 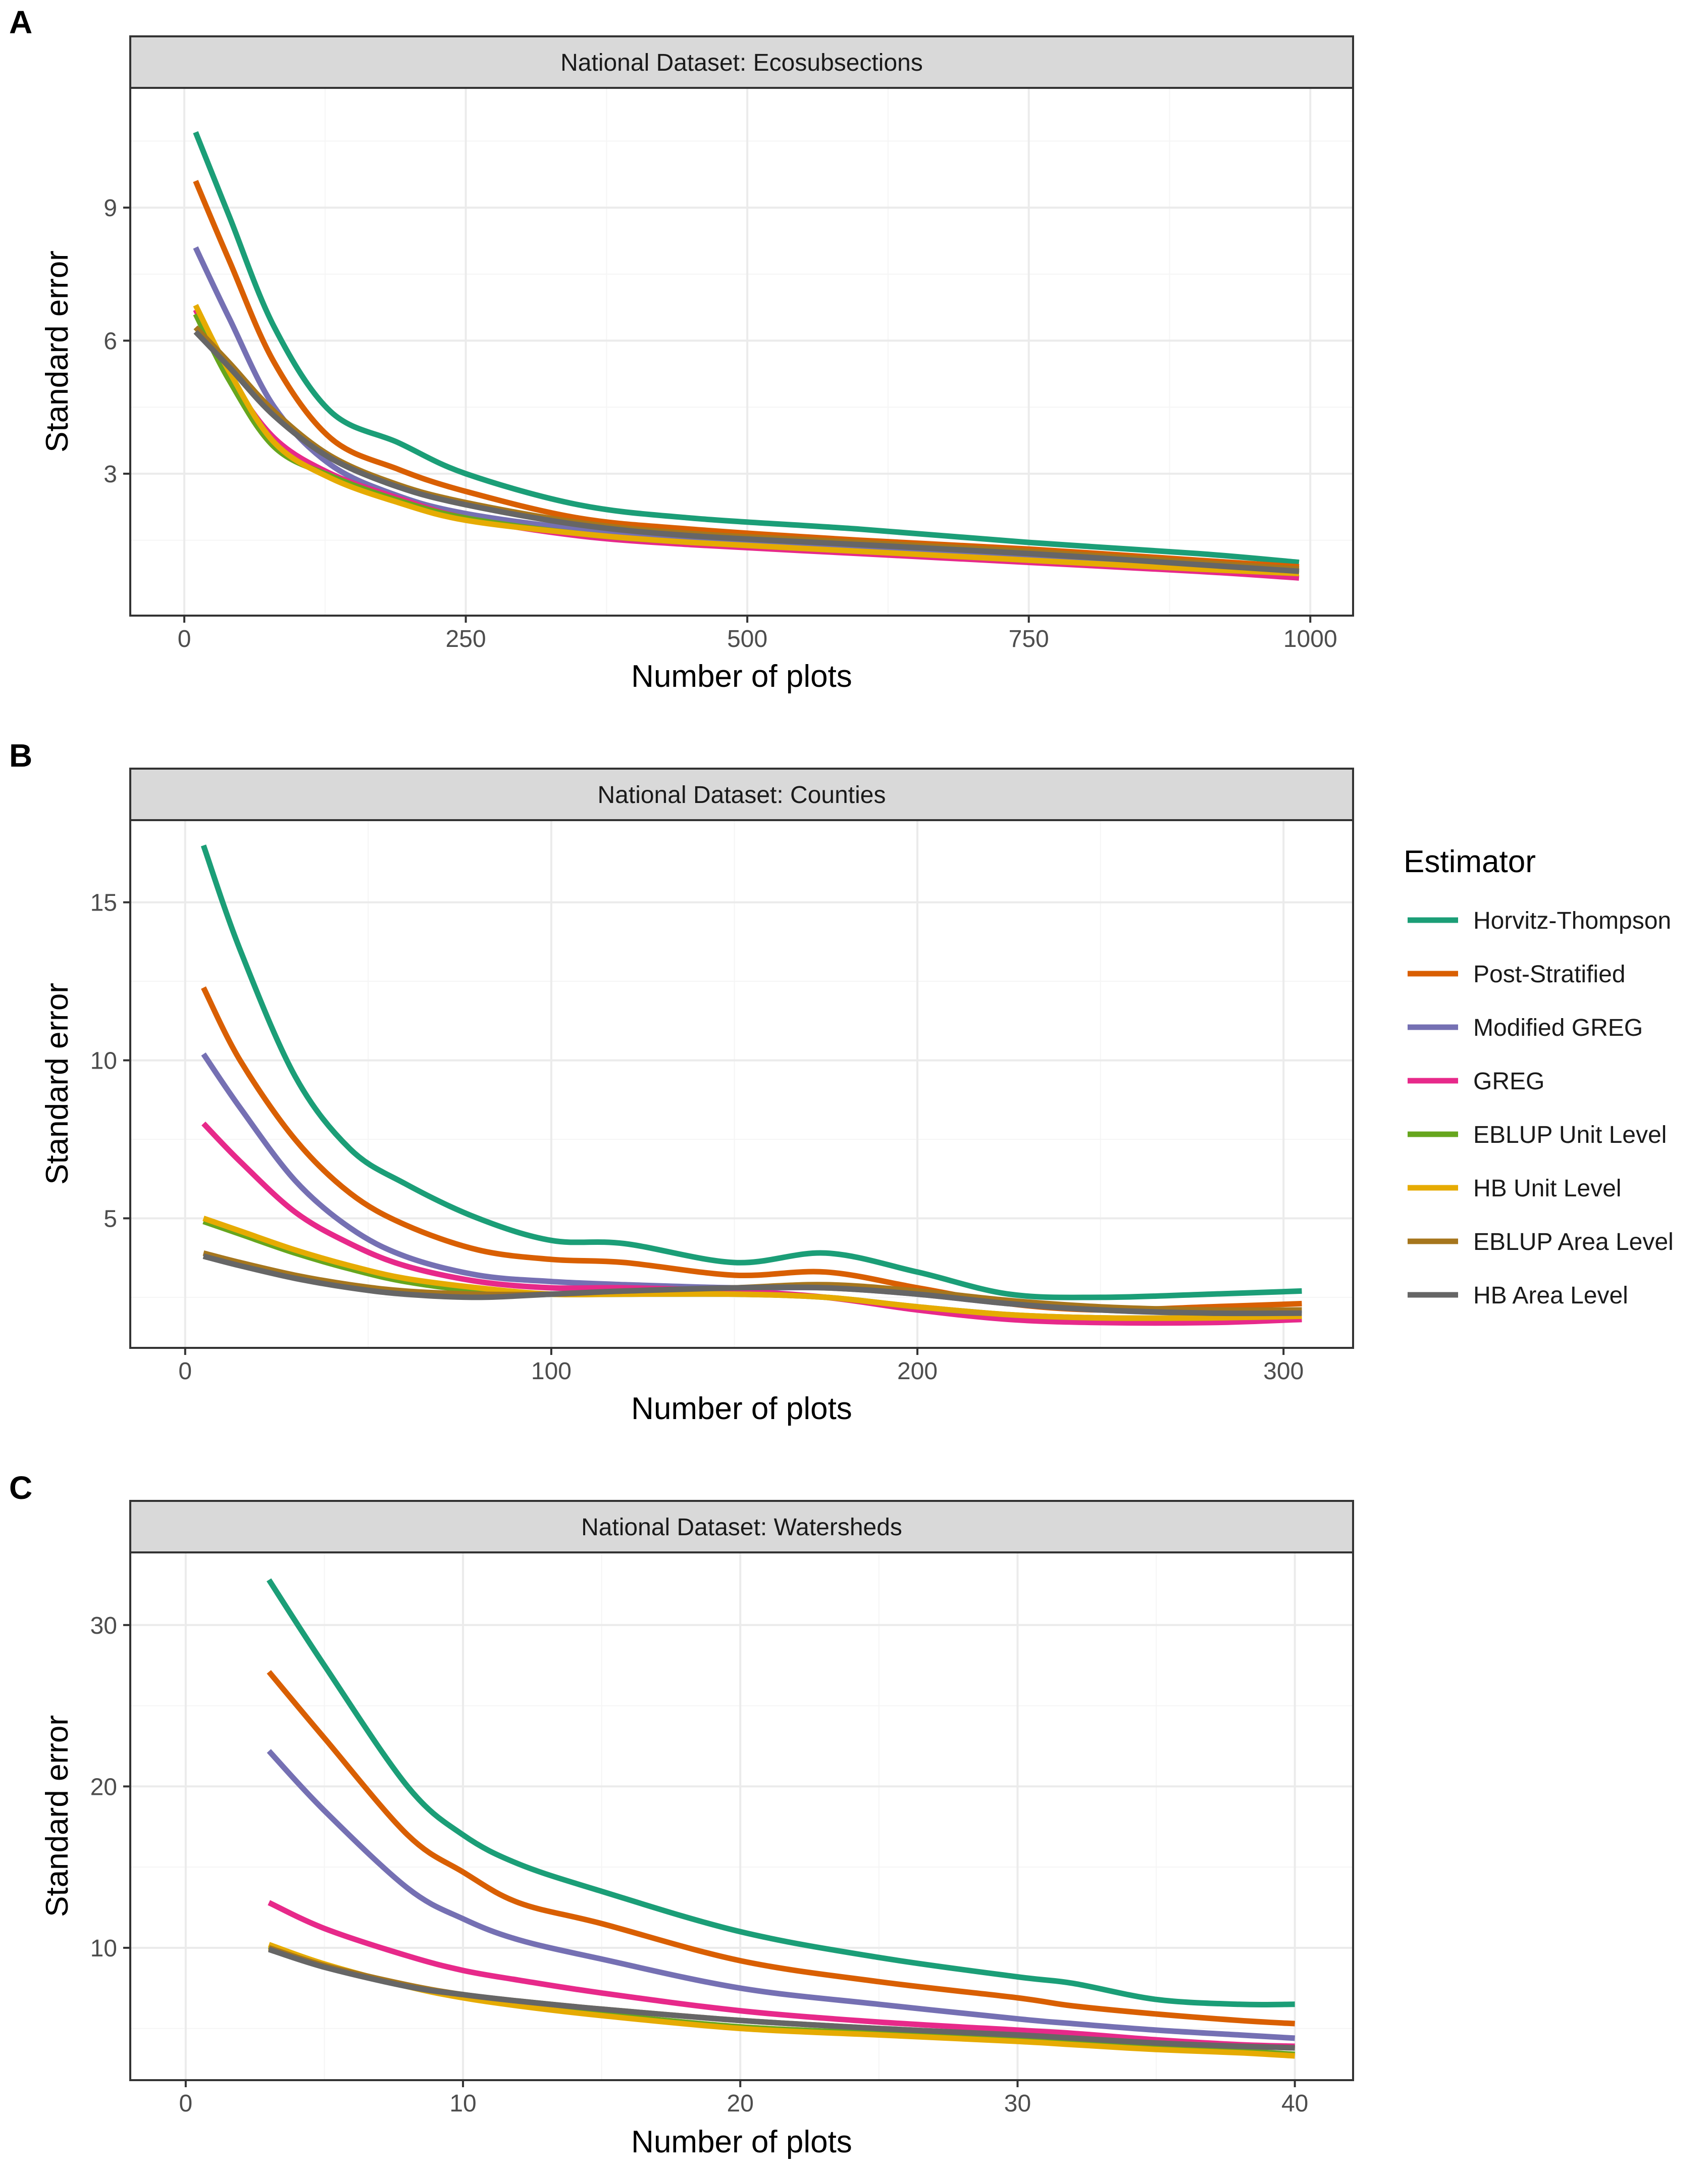 I want to click on y-axis-ticks-c: 10 20 30, so click(x=110, y=1788).